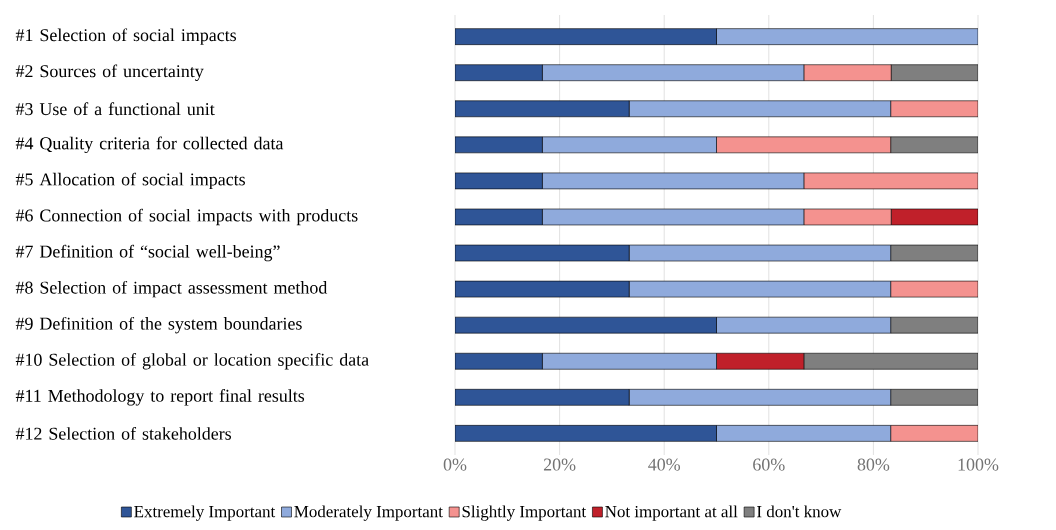 Image resolution: width=1056 pixels, height=530 pixels. What do you see at coordinates (192, 361) in the screenshot?
I see `y-tick-label: #10 Selection of global or location specific data` at bounding box center [192, 361].